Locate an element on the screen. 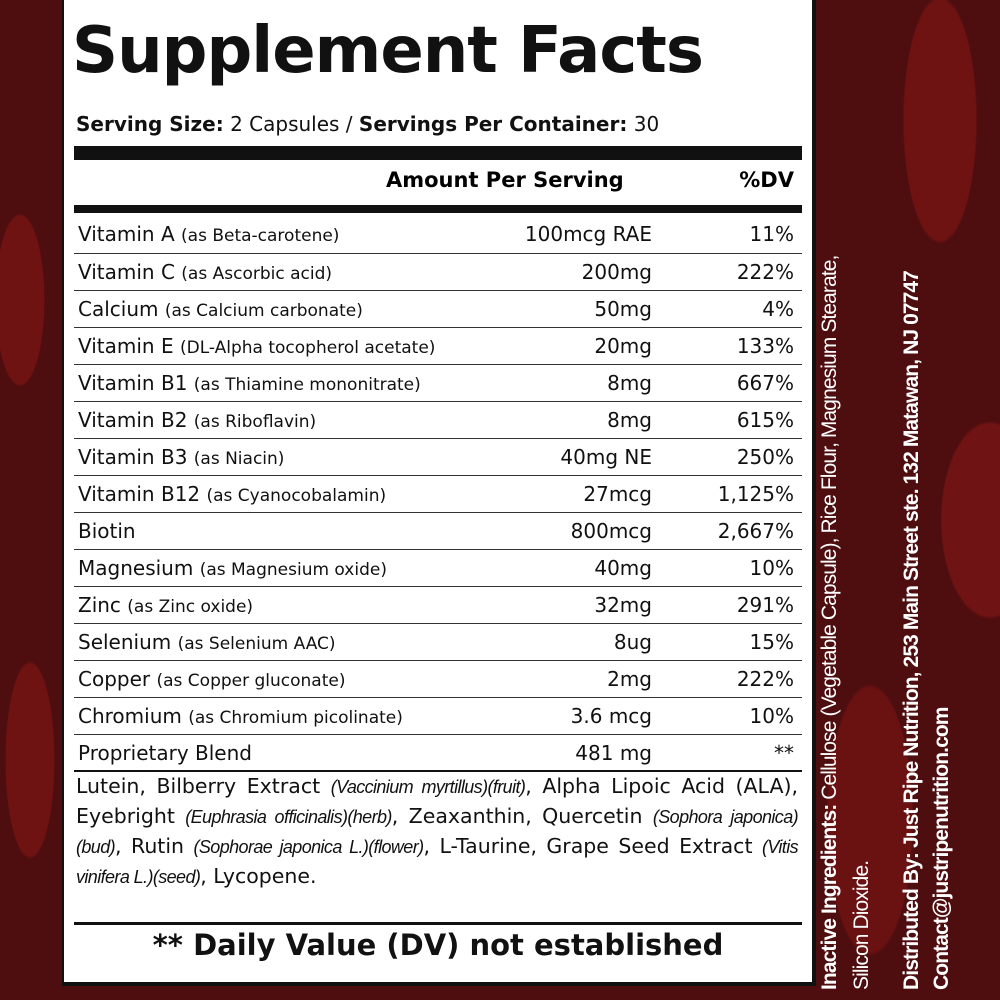  nutrient-amount: 40mg is located at coordinates (623, 568).